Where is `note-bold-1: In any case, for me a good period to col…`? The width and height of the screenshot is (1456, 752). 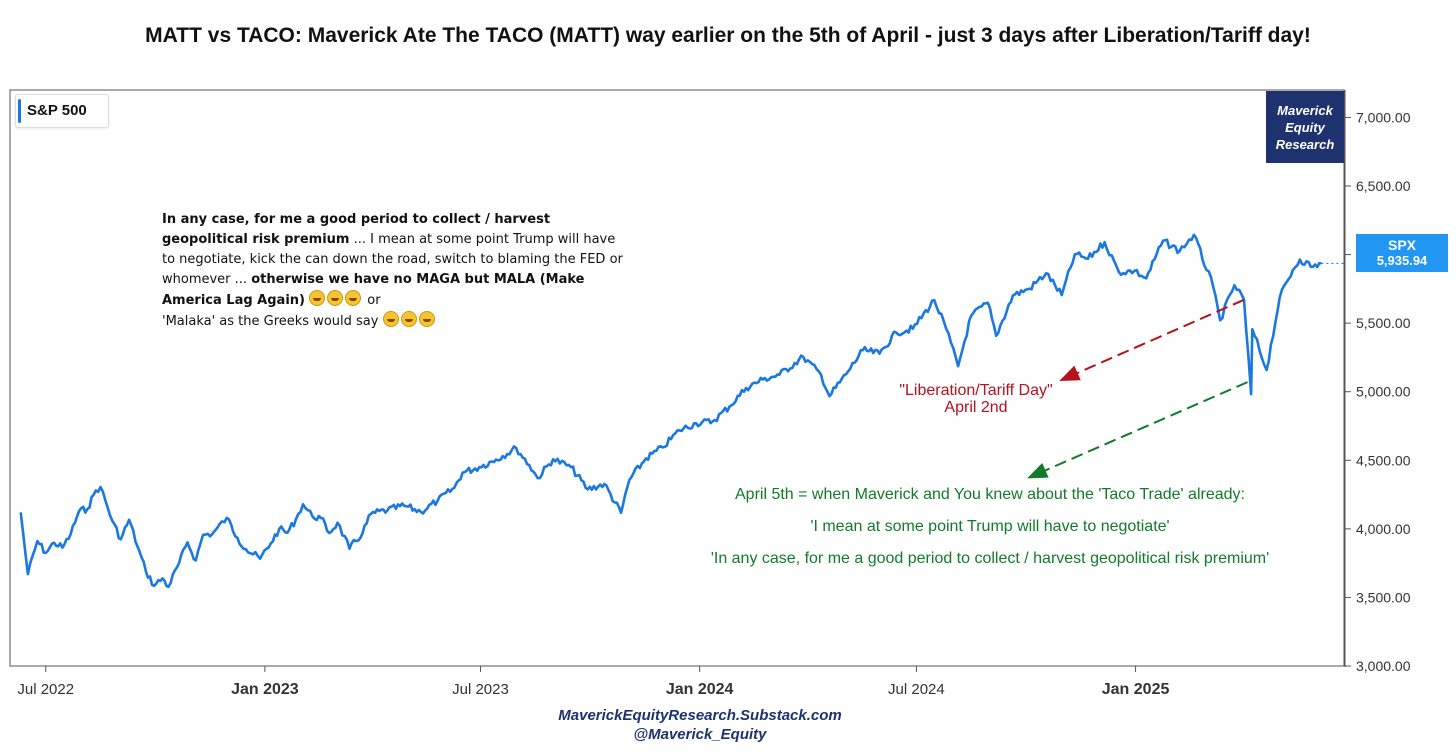 note-bold-1: In any case, for me a good period to col… is located at coordinates (356, 229).